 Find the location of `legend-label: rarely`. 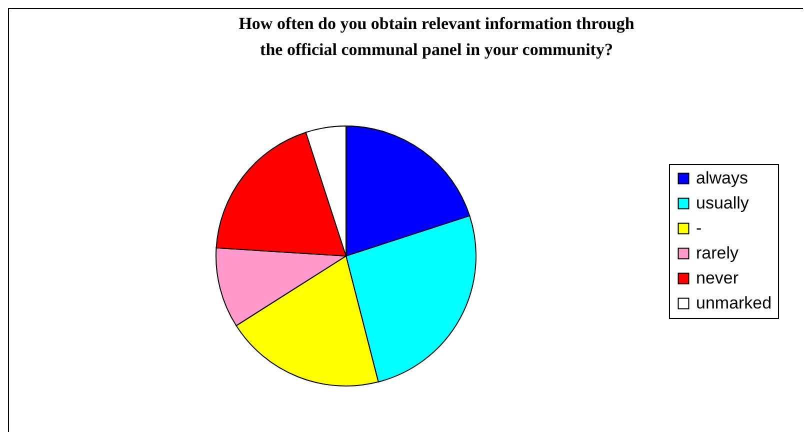

legend-label: rarely is located at coordinates (718, 253).